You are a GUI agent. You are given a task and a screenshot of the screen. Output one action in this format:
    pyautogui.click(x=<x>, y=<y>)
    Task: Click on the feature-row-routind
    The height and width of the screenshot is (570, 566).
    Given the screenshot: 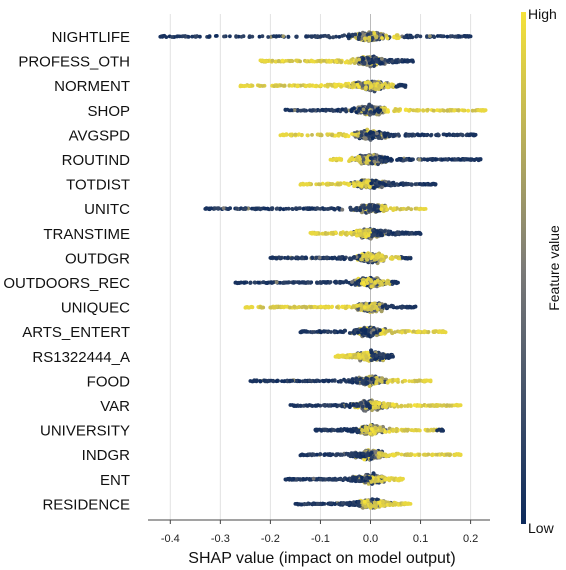 What is the action you would take?
    pyautogui.click(x=405, y=159)
    